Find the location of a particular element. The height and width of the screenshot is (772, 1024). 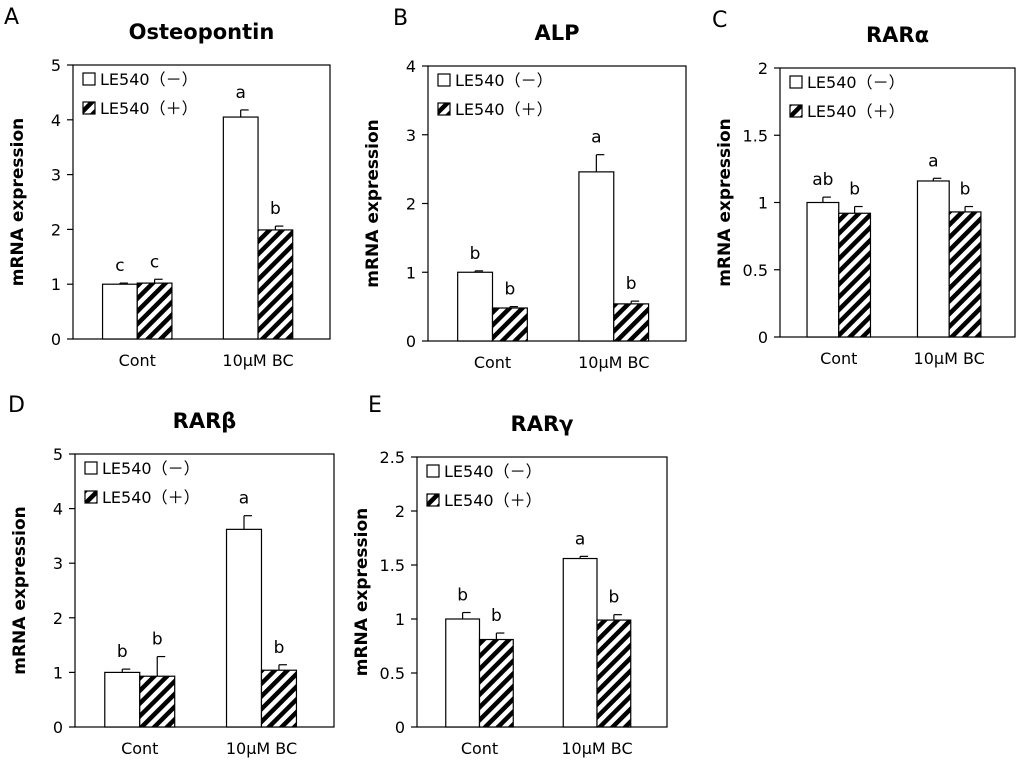

panel-letter: E is located at coordinates (375, 405).